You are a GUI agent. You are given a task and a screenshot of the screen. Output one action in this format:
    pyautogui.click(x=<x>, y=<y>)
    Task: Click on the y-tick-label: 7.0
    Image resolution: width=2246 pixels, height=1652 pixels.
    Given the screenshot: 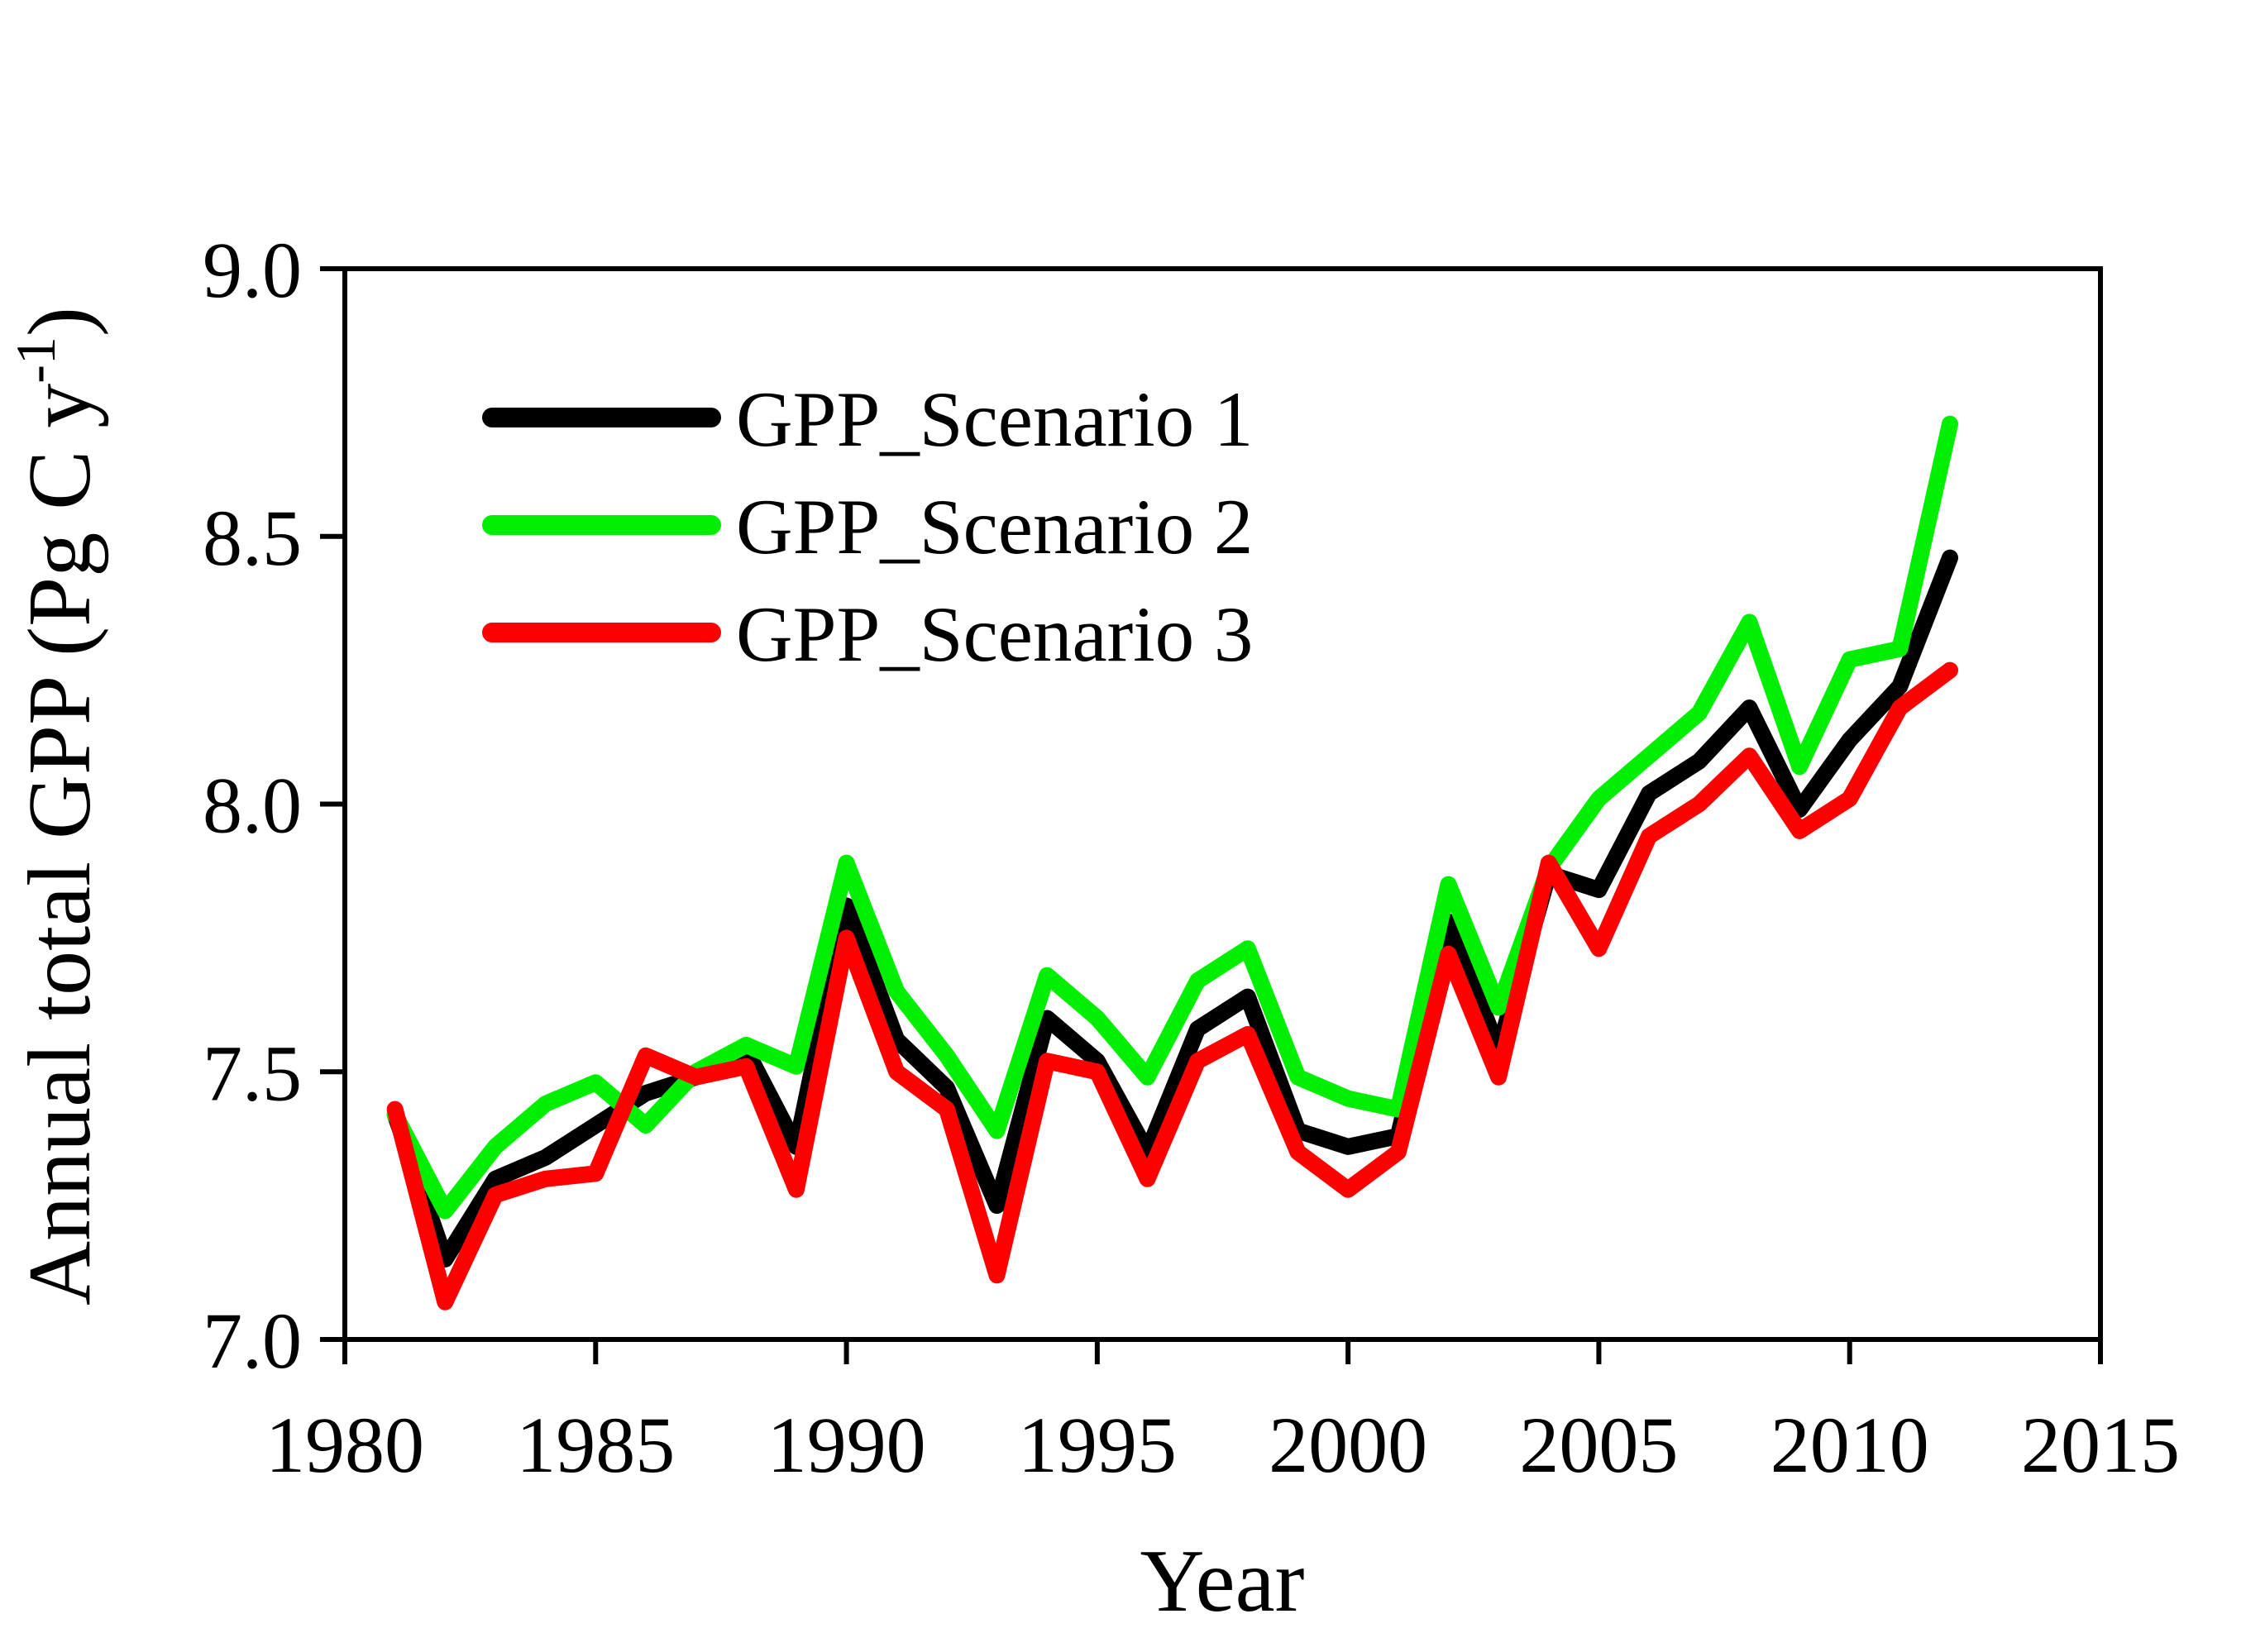 What is the action you would take?
    pyautogui.click(x=252, y=1340)
    